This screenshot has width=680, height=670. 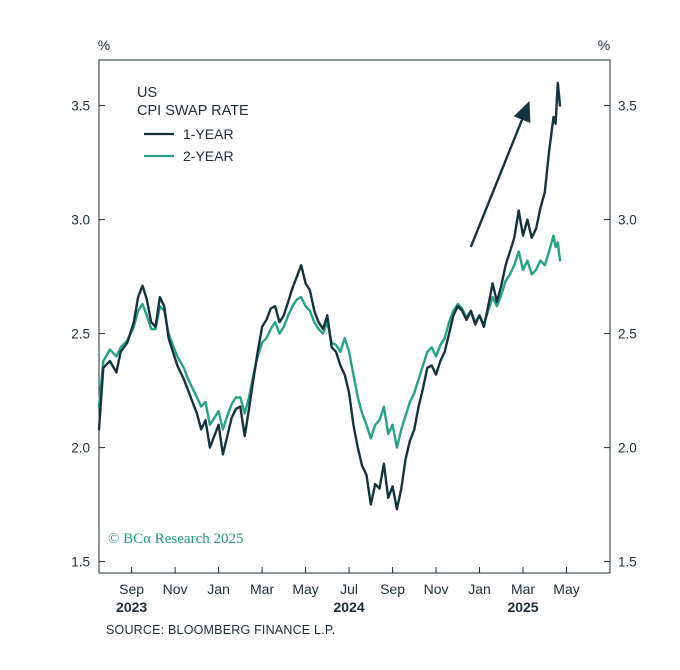 I want to click on y-tick-label-right: 2.5, so click(x=627, y=334).